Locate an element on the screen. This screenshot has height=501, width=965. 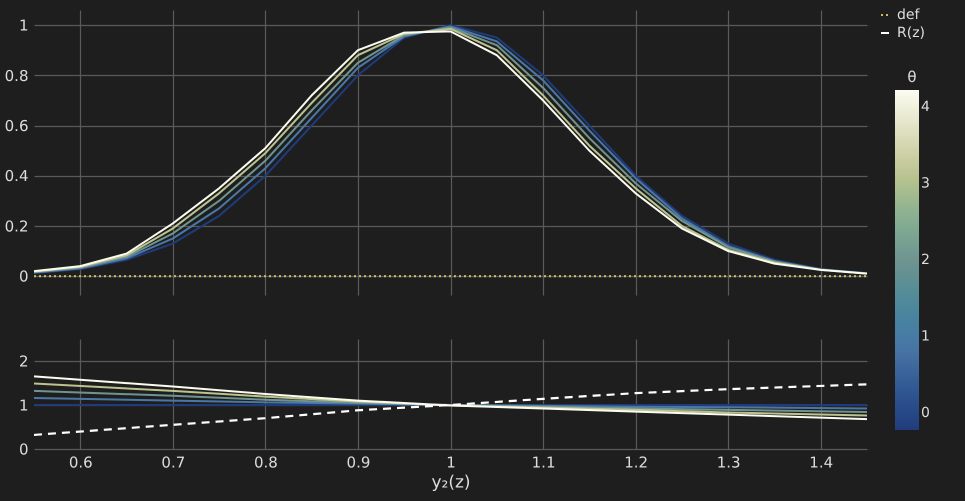
x-tick-label: 1.2 is located at coordinates (636, 463).